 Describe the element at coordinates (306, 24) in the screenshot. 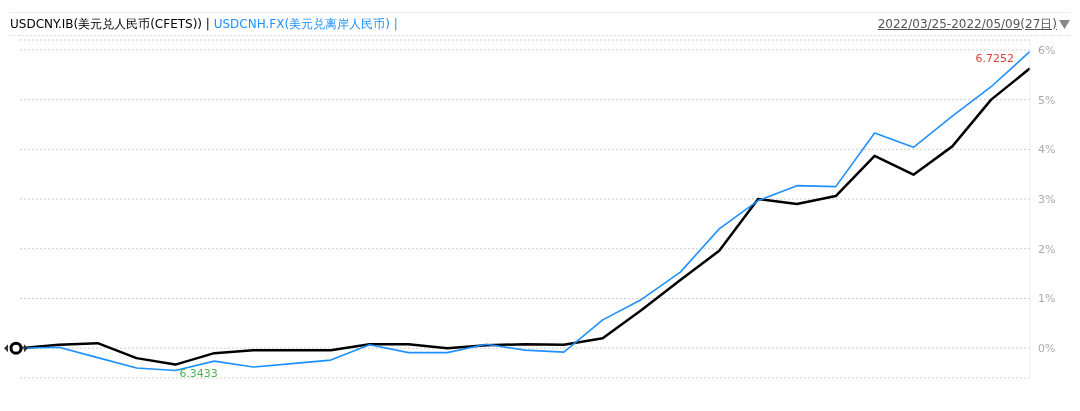

I see `text: USDCNH.FX(美元兑离岸人民币) |` at that location.